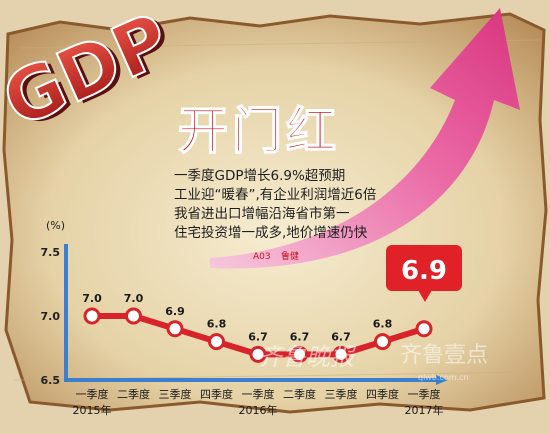 This screenshot has width=550, height=434. I want to click on axis-arrow-icon, so click(442, 380).